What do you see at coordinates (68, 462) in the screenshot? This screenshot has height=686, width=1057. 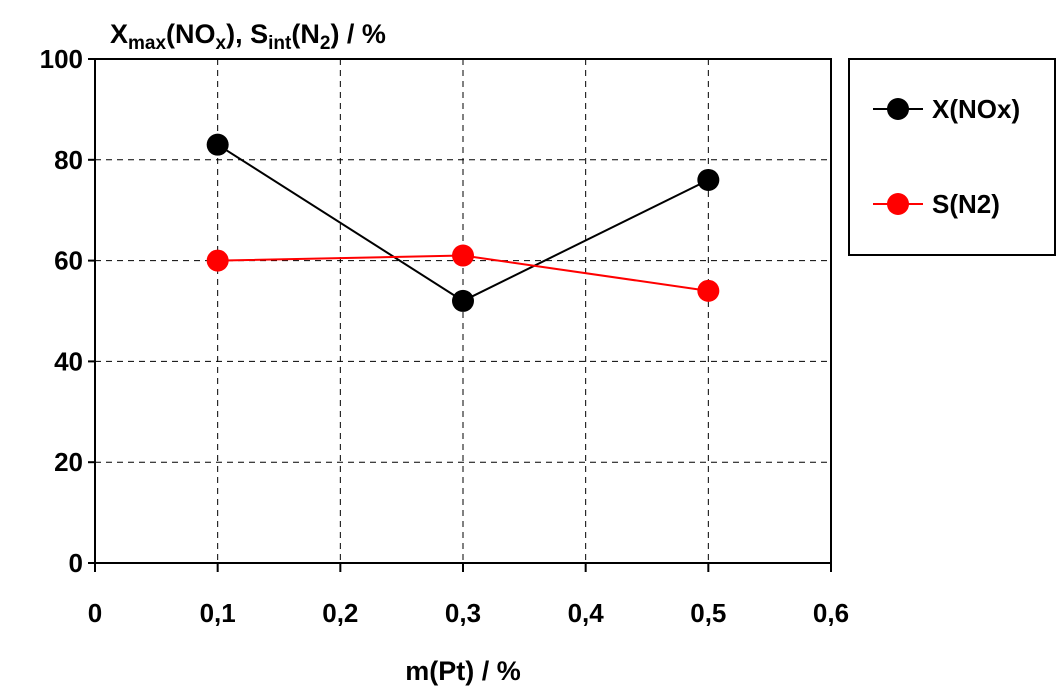 I see `y-tick-label: 20` at bounding box center [68, 462].